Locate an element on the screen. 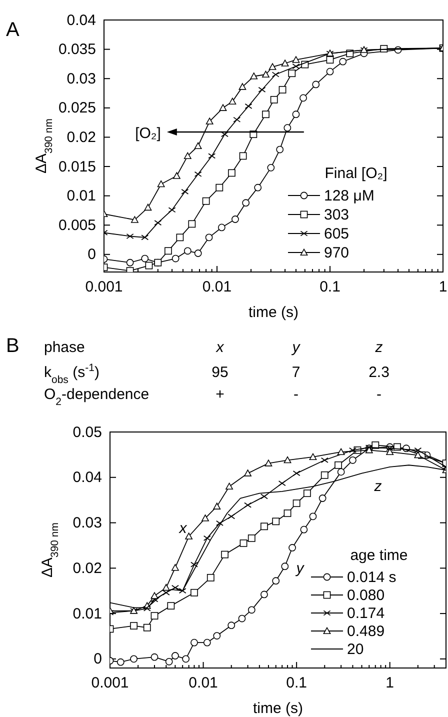  text: x is located at coordinates (219, 347).